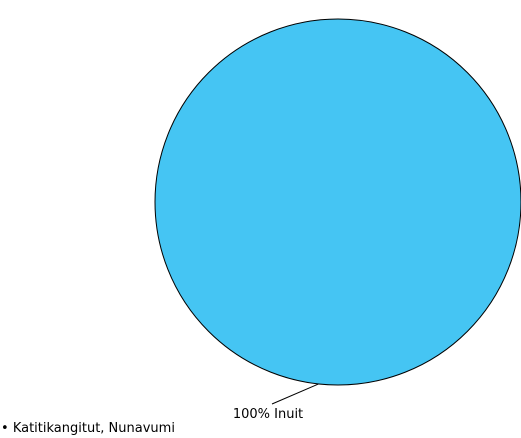 Image resolution: width=521 pixels, height=438 pixels. What do you see at coordinates (295, 394) in the screenshot?
I see `slice-label-leader-line` at bounding box center [295, 394].